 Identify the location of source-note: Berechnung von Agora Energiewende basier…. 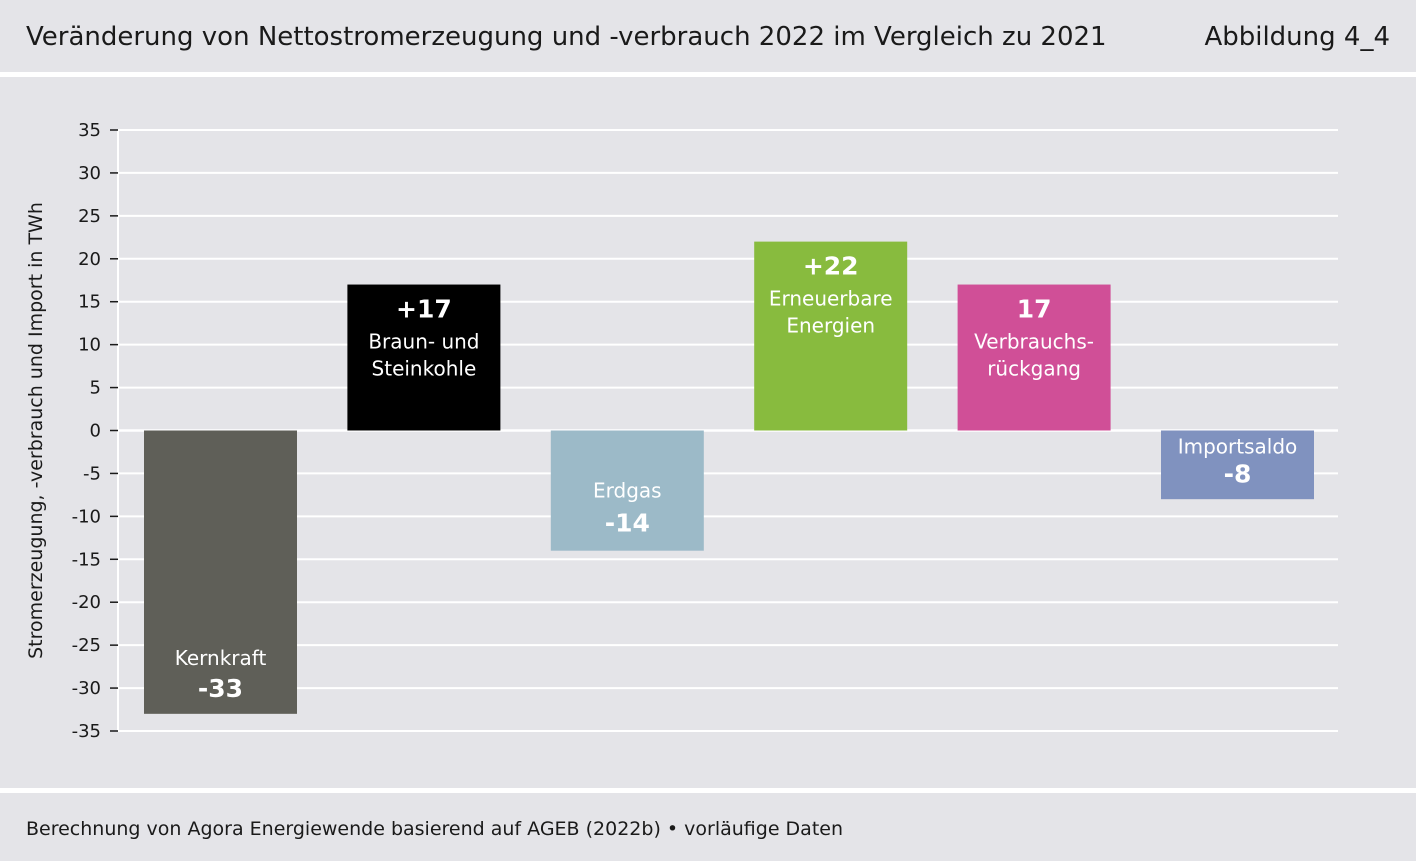
(435, 829).